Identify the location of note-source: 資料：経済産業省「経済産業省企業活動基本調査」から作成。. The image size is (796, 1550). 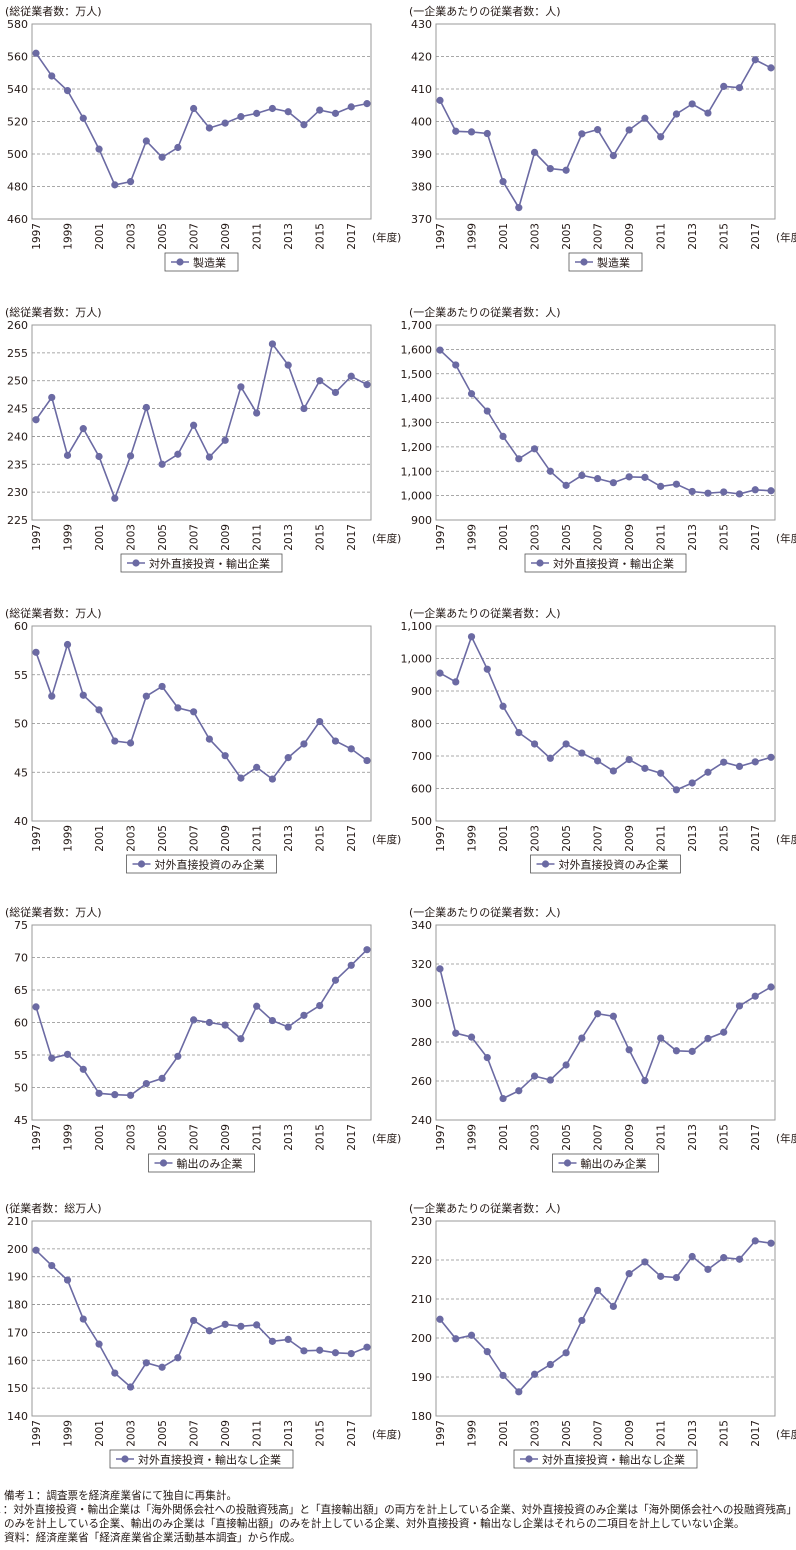
(152, 1538).